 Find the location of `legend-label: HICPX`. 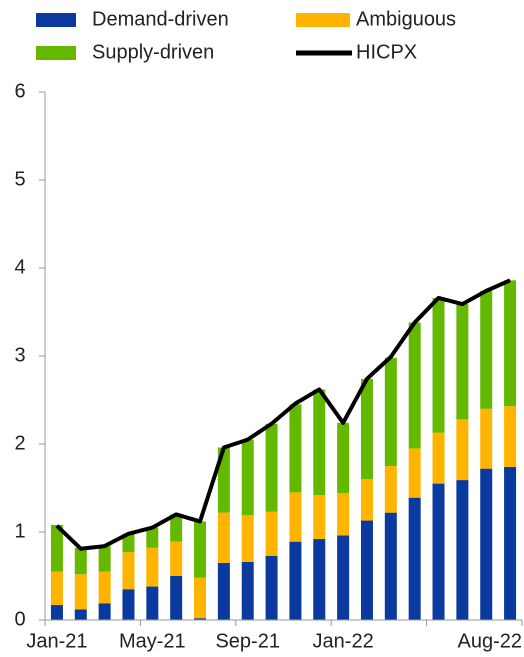

legend-label: HICPX is located at coordinates (386, 52).